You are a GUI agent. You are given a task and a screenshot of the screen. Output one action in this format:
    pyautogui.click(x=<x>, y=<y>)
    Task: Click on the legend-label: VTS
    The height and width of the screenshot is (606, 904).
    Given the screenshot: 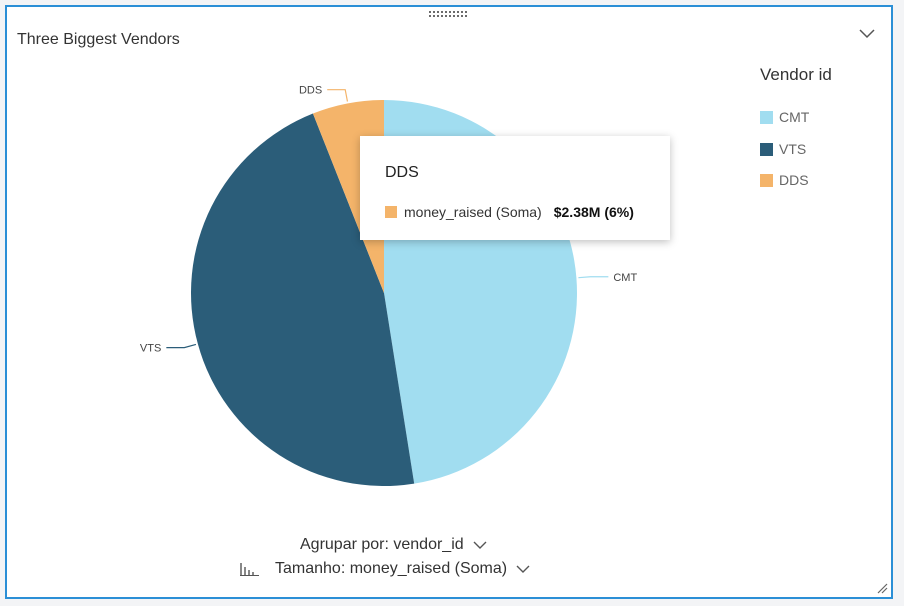 What is the action you would take?
    pyautogui.click(x=793, y=149)
    